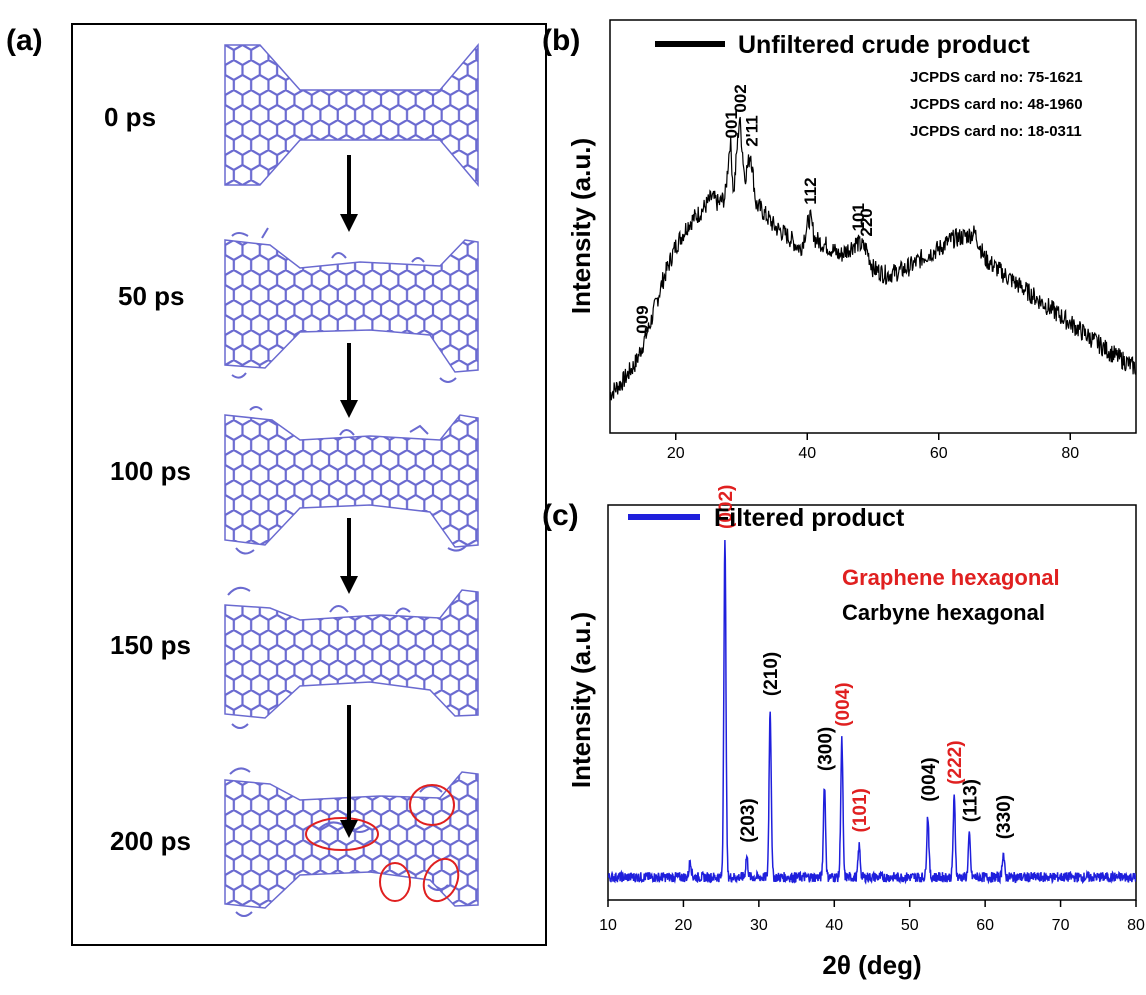 This screenshot has width=1146, height=995. What do you see at coordinates (866, 222) in the screenshot?
I see `peak-label-b: 220` at bounding box center [866, 222].